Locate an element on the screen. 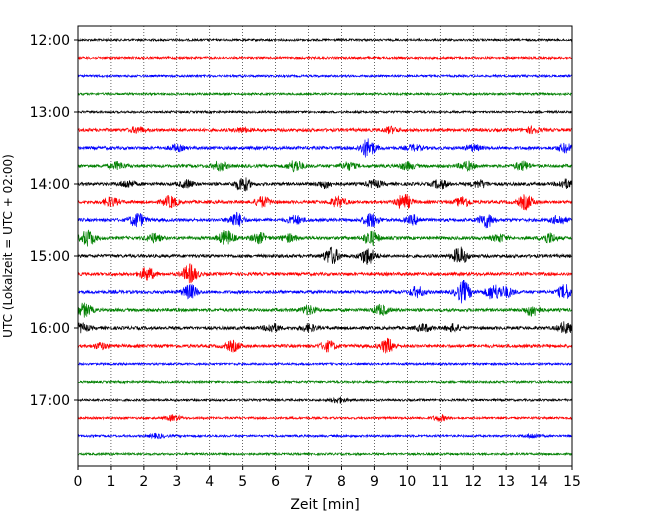 This screenshot has height=520, width=650. x-tick-label: 11 is located at coordinates (440, 482).